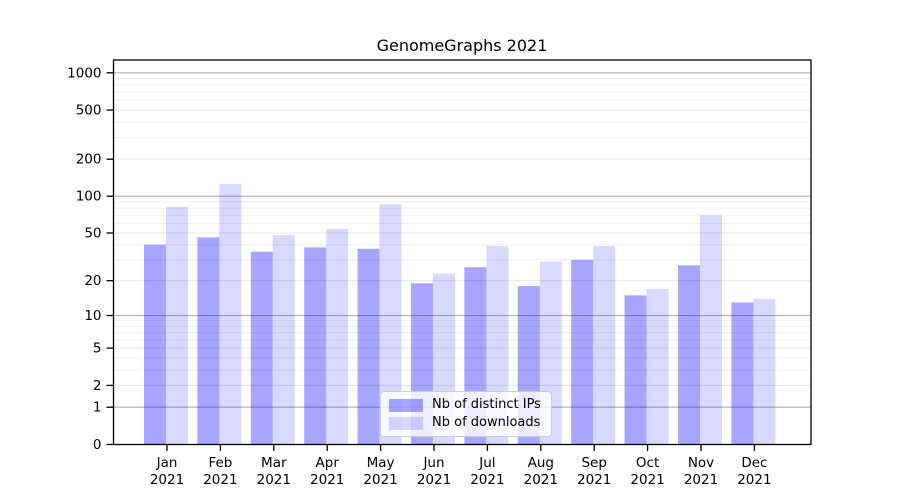  What do you see at coordinates (315, 346) in the screenshot?
I see `bar-ips-apr` at bounding box center [315, 346].